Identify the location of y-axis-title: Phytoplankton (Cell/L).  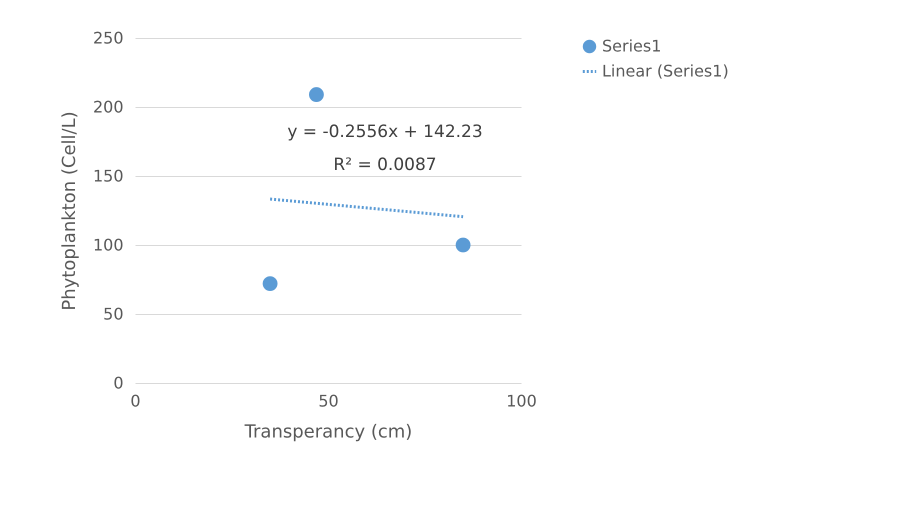
(69, 211).